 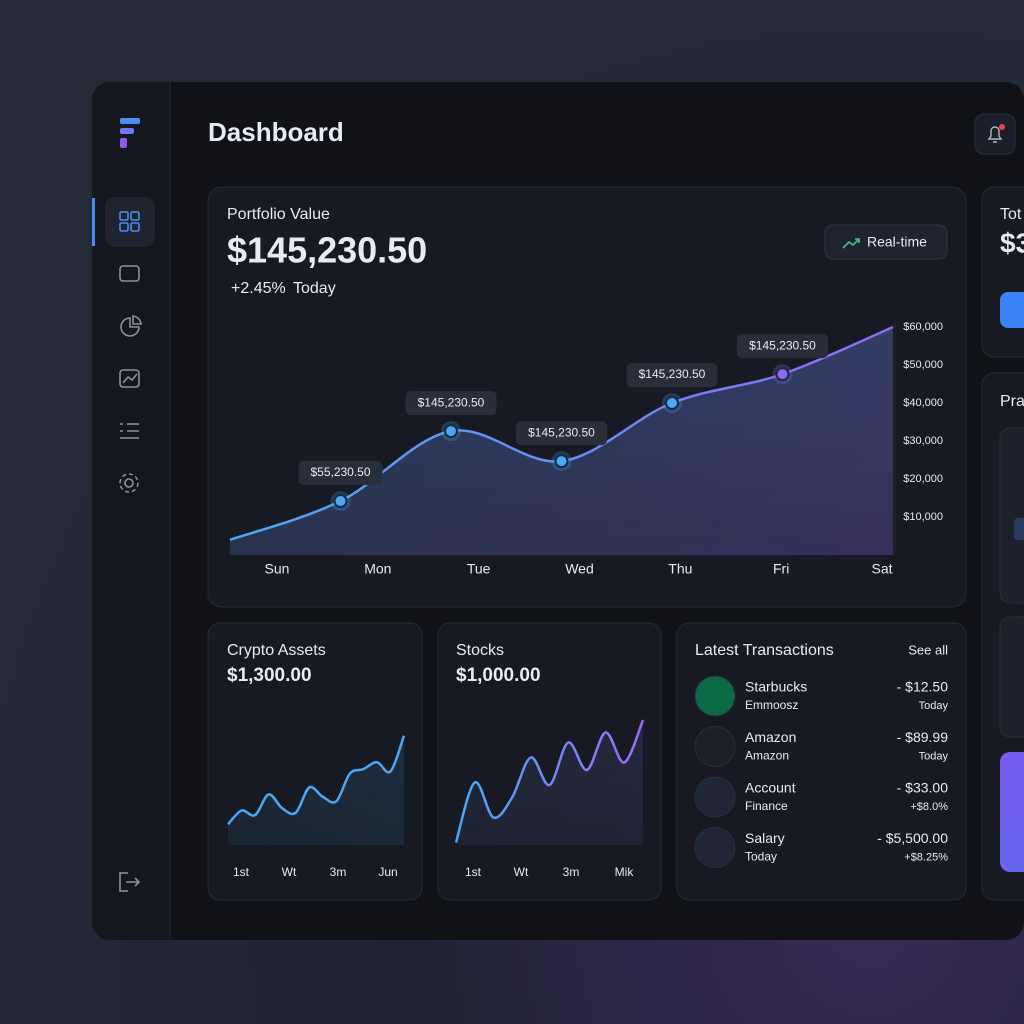 I want to click on nav-list, so click(x=129, y=431).